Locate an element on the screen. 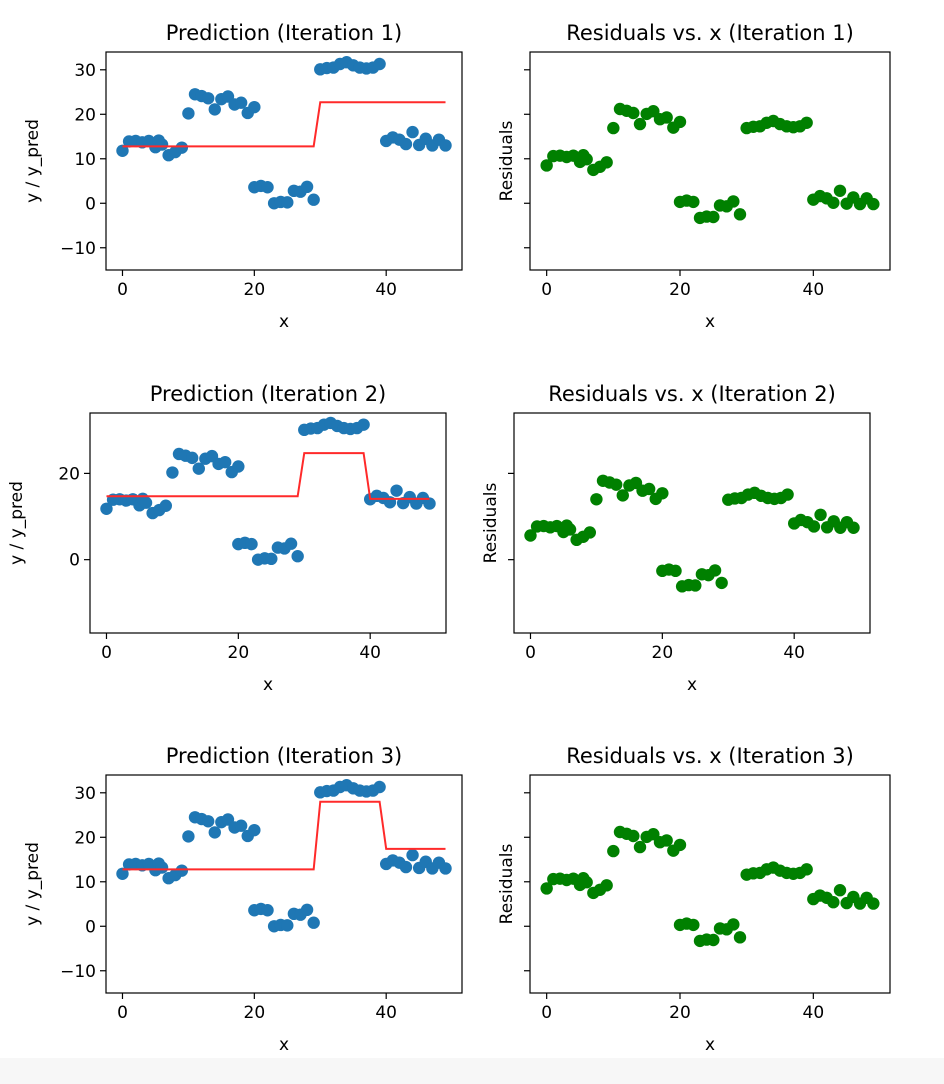 Image resolution: width=944 pixels, height=1084 pixels. y-axis-label: Residuals is located at coordinates (507, 161).